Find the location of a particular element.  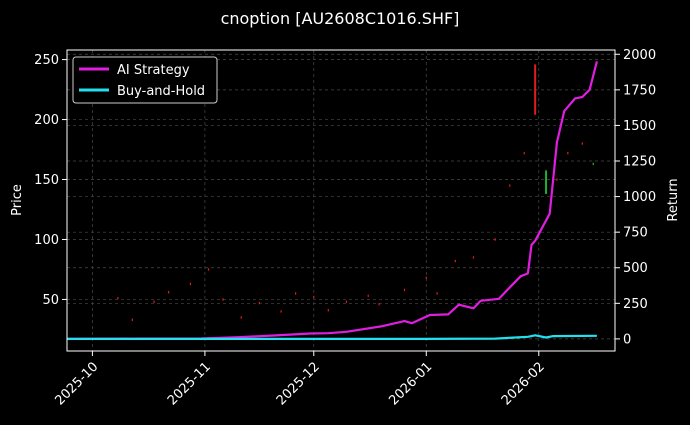

series-line-buy-and-hold is located at coordinates (332, 337).